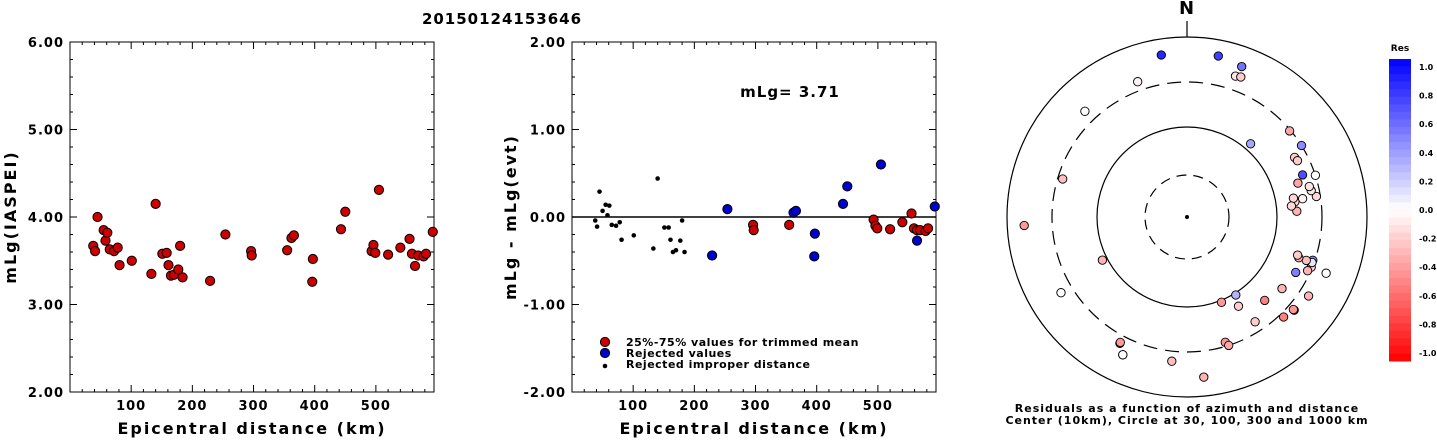 Image resolution: width=1437 pixels, height=441 pixels. Describe the element at coordinates (679, 353) in the screenshot. I see `legend-label: Rejected values` at that location.